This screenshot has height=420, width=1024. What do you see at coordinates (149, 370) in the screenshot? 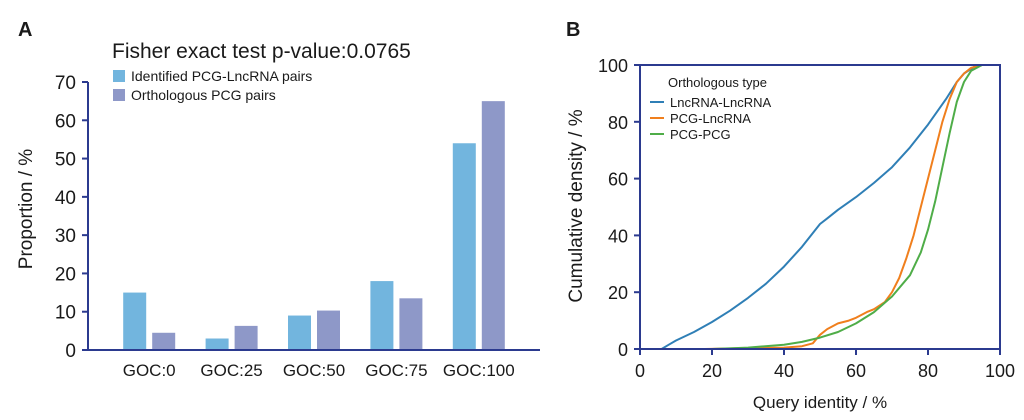
I see `panel-a-xtick-label: GOC:0` at bounding box center [149, 370].